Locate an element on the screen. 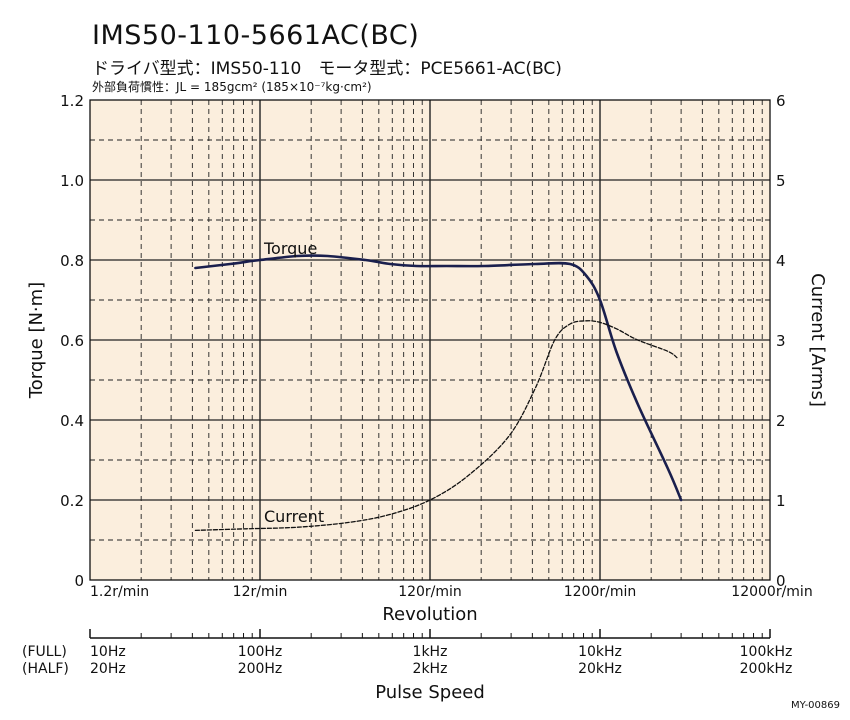 This screenshot has width=850, height=720. y-tick-label: 1.2 is located at coordinates (72, 101).